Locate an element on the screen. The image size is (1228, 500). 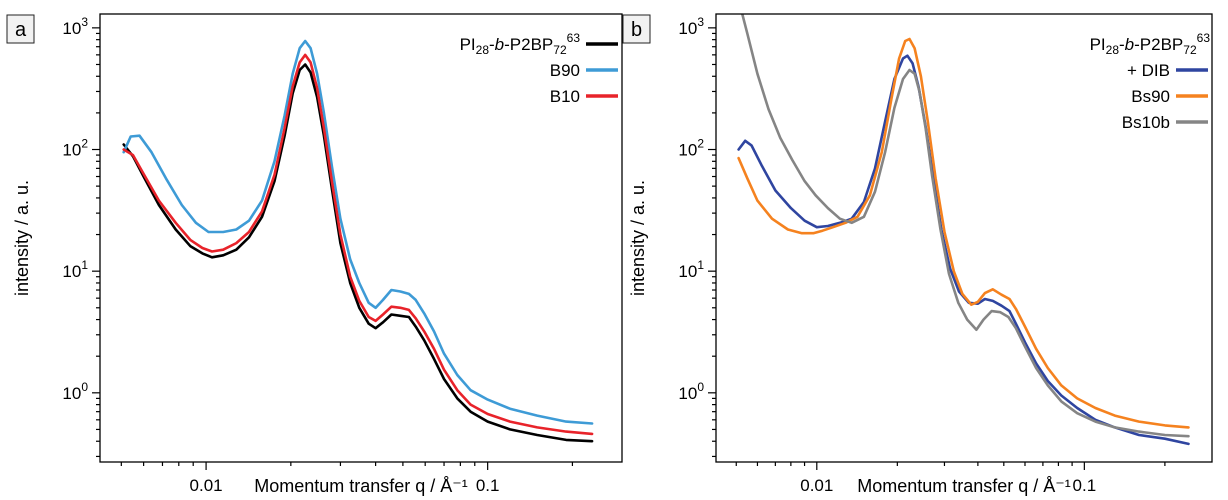
legend-text-part: B90 is located at coordinates (565, 70).